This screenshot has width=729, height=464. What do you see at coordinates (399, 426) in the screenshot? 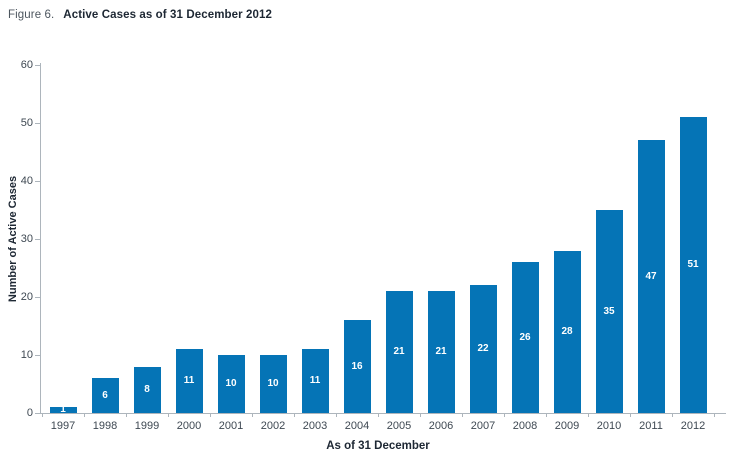
I see `x-tick-label: 2005` at bounding box center [399, 426].